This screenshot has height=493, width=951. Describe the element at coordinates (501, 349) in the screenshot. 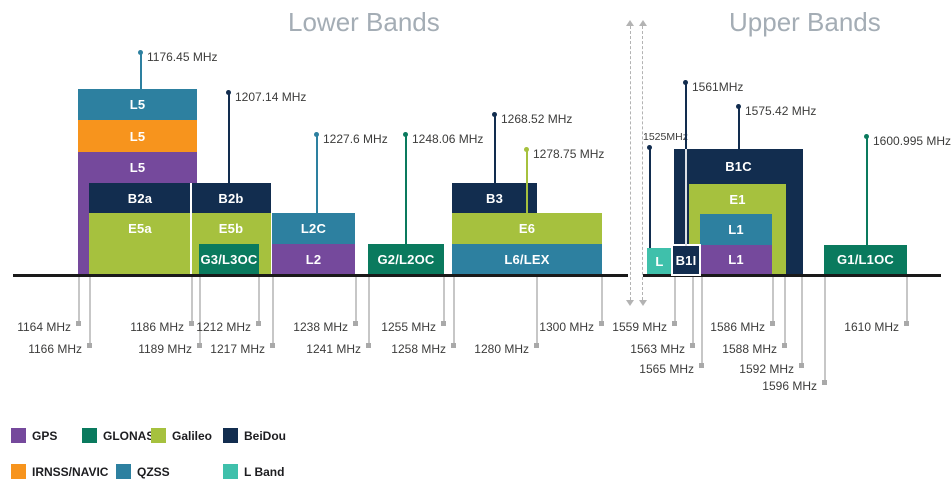

I see `tick-frequency-label: 1280 MHz` at that location.